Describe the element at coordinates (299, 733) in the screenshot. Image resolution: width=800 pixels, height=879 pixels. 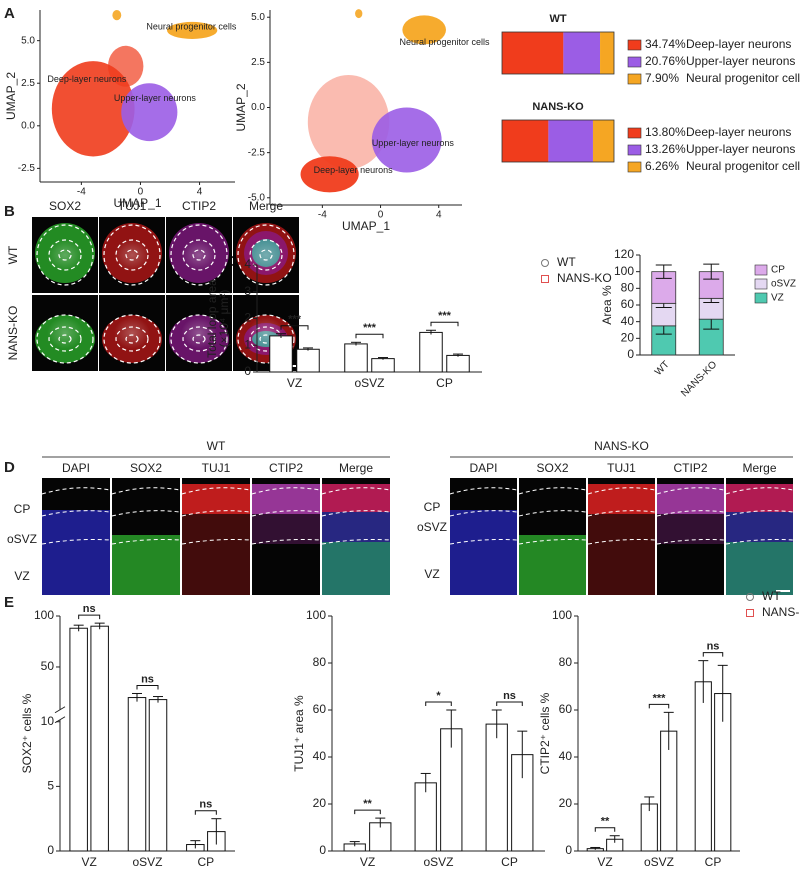
I see `y-axis-label: TUJ1⁺ area %` at that location.